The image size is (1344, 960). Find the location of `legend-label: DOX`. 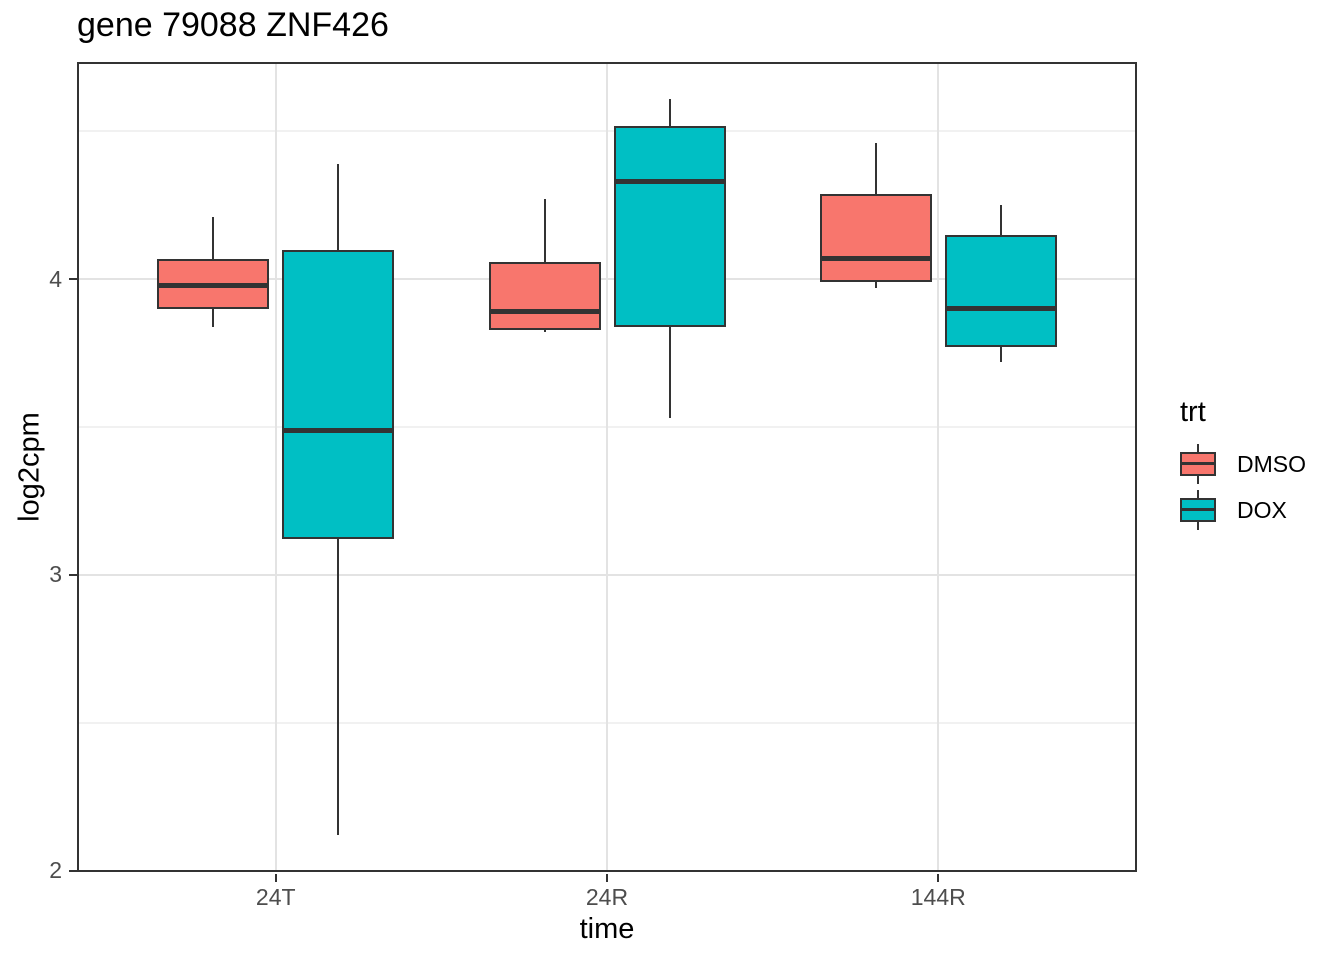

legend-label: DOX is located at coordinates (1262, 509).